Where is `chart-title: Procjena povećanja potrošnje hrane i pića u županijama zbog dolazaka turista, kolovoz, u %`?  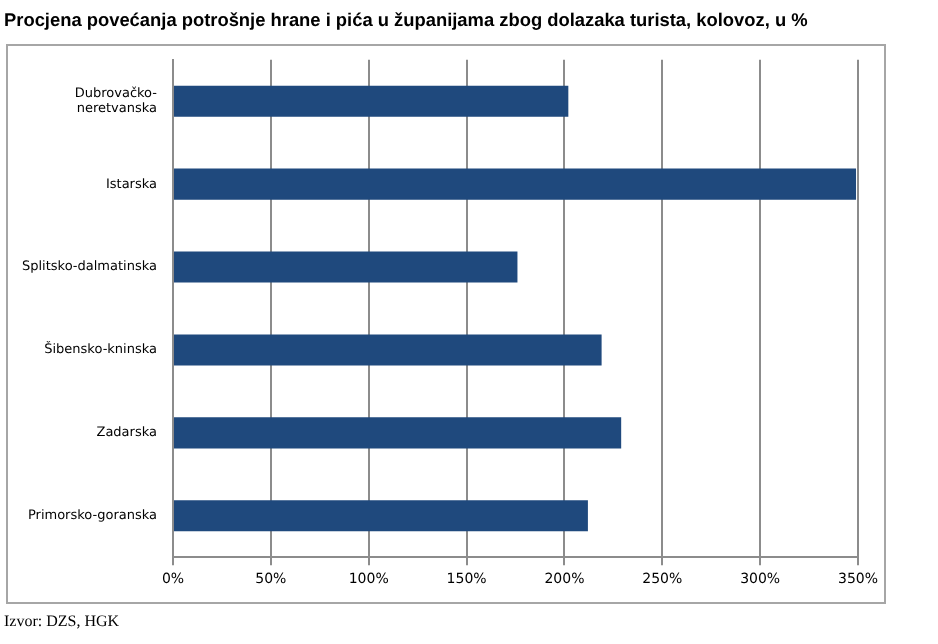
chart-title: Procjena povećanja potrošnje hrane i pića u županijama zbog dolazaka turista, kolovoz, u % is located at coordinates (406, 20).